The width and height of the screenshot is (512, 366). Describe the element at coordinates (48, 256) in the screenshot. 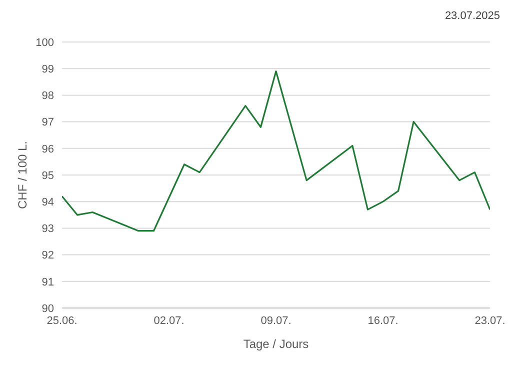

I see `y-tick-label: 92` at that location.